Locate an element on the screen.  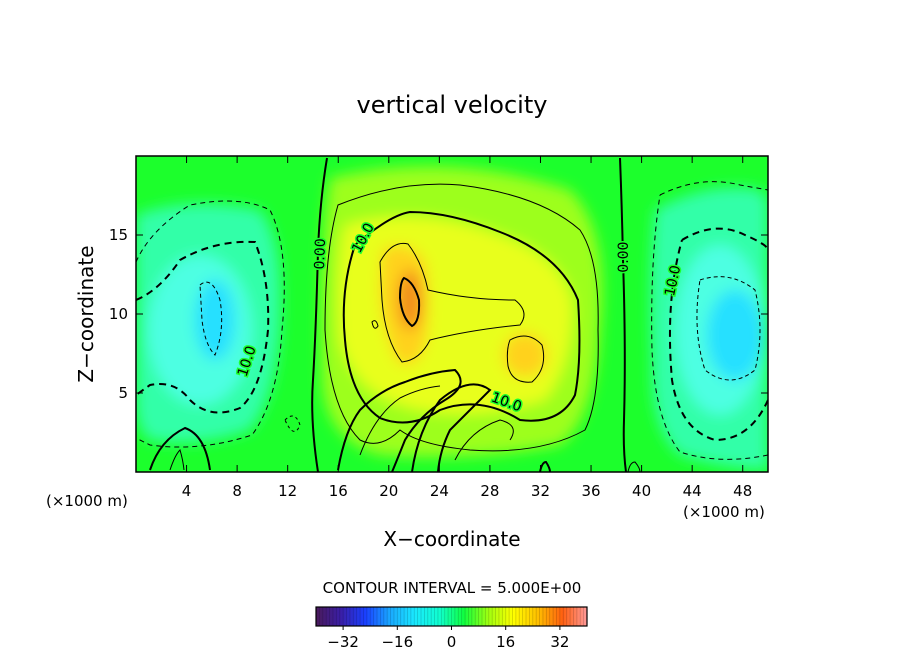
contour-zero-right is located at coordinates (623, 314).